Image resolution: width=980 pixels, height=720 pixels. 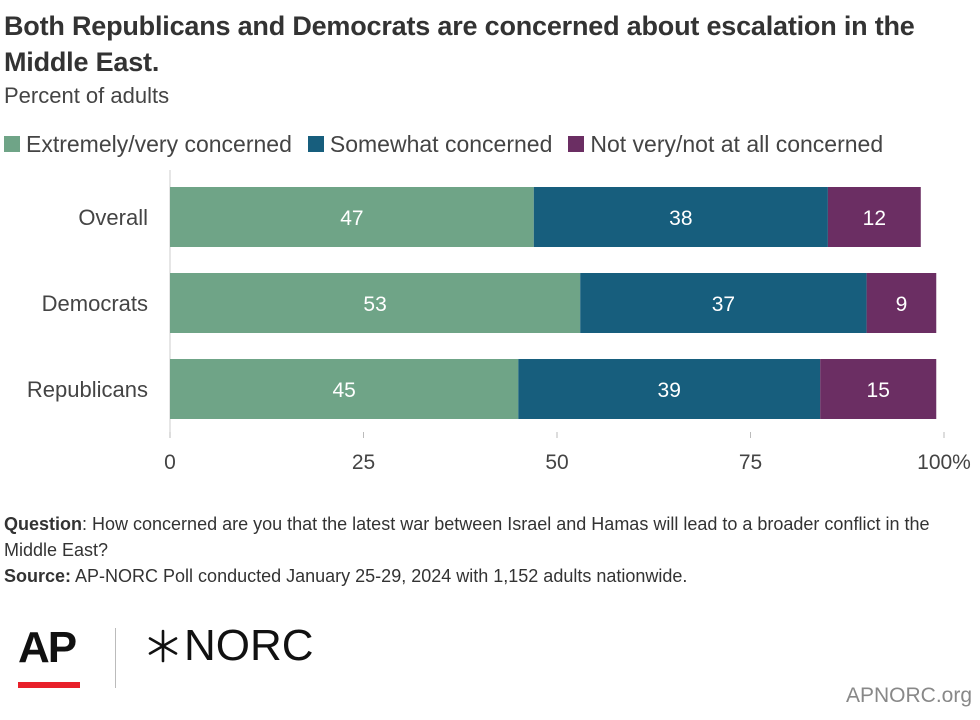 I want to click on data-label: 39, so click(x=669, y=390).